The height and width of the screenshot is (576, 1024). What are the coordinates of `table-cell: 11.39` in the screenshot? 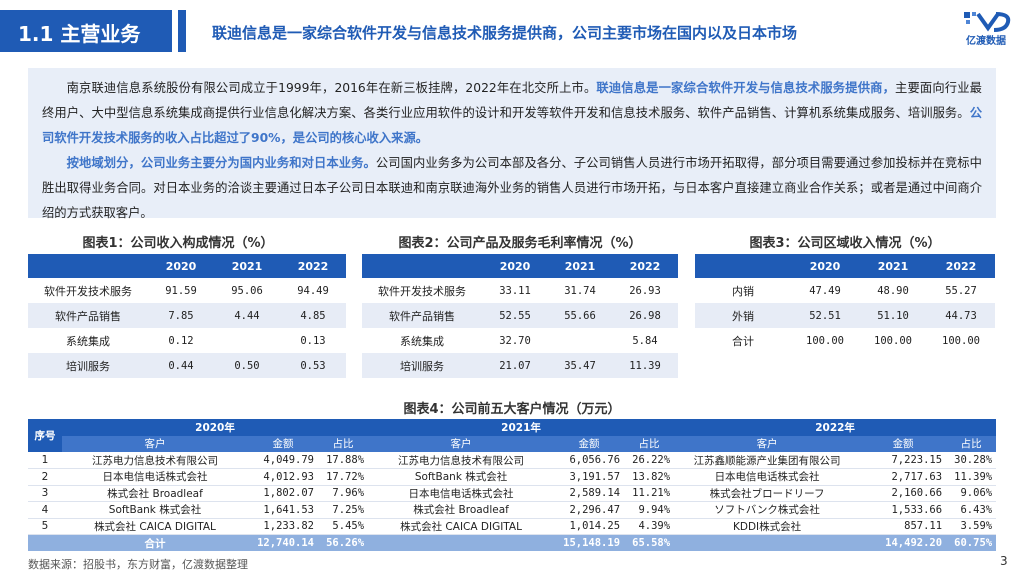 It's located at (645, 365).